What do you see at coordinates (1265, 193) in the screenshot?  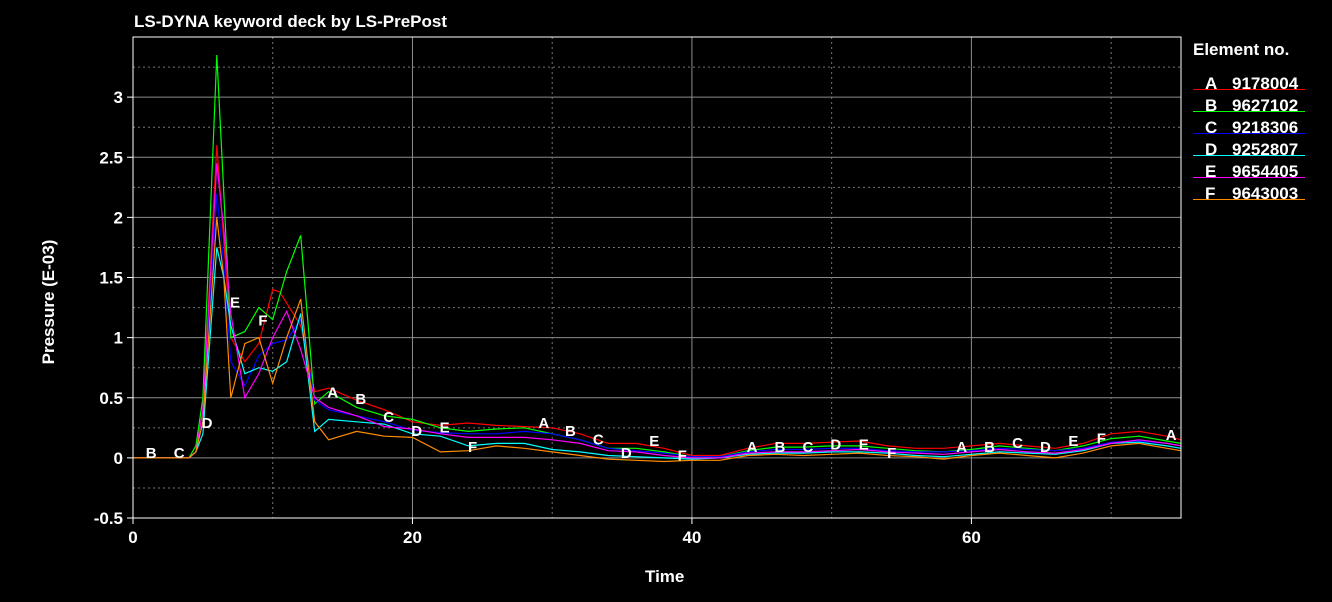 I see `legend-series-name: 9643003` at bounding box center [1265, 193].